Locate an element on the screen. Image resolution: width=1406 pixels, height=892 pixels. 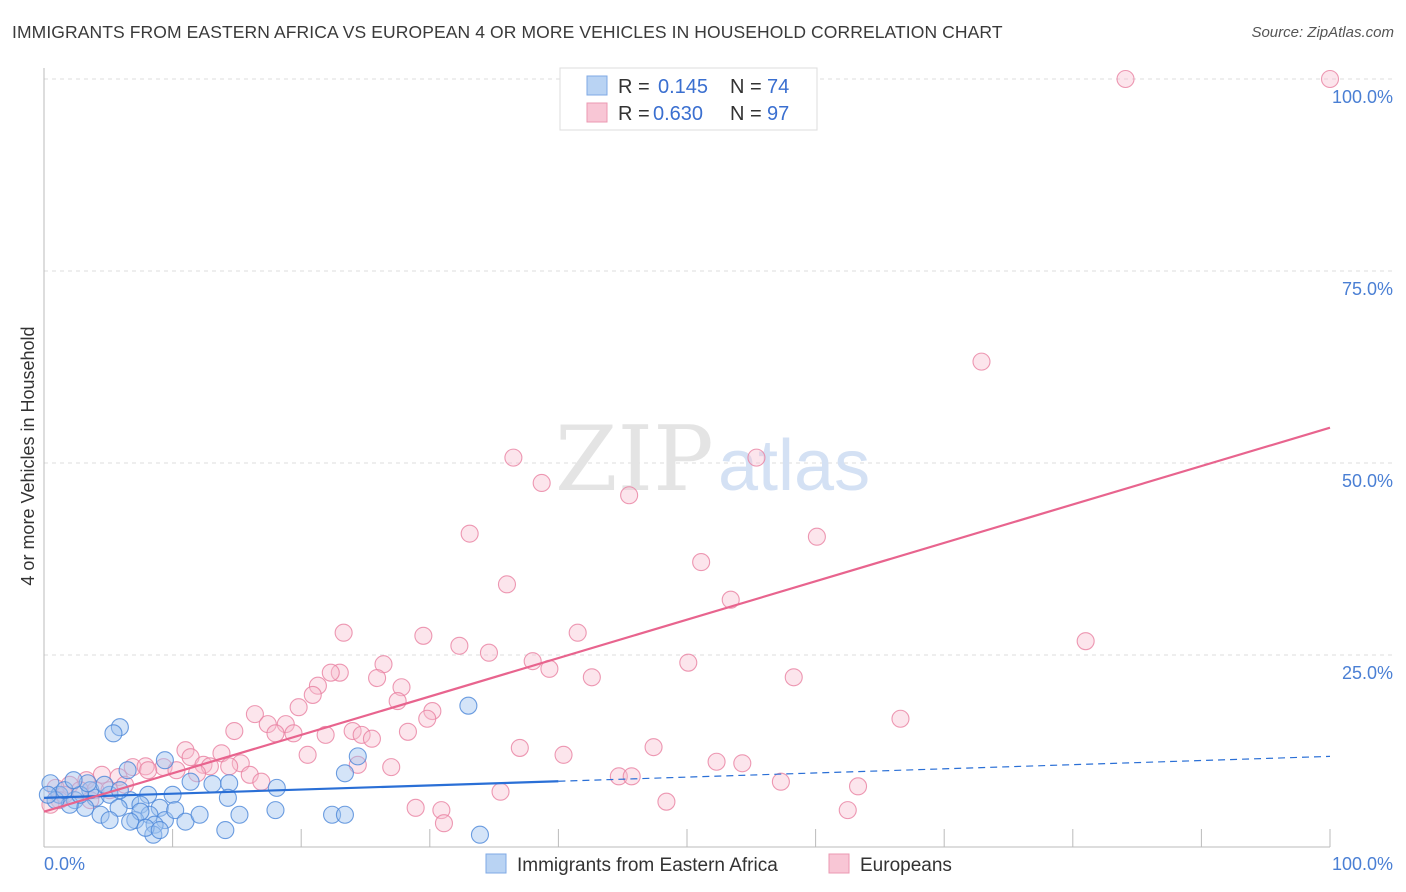
legend-n-value: 74 is located at coordinates (778, 87).